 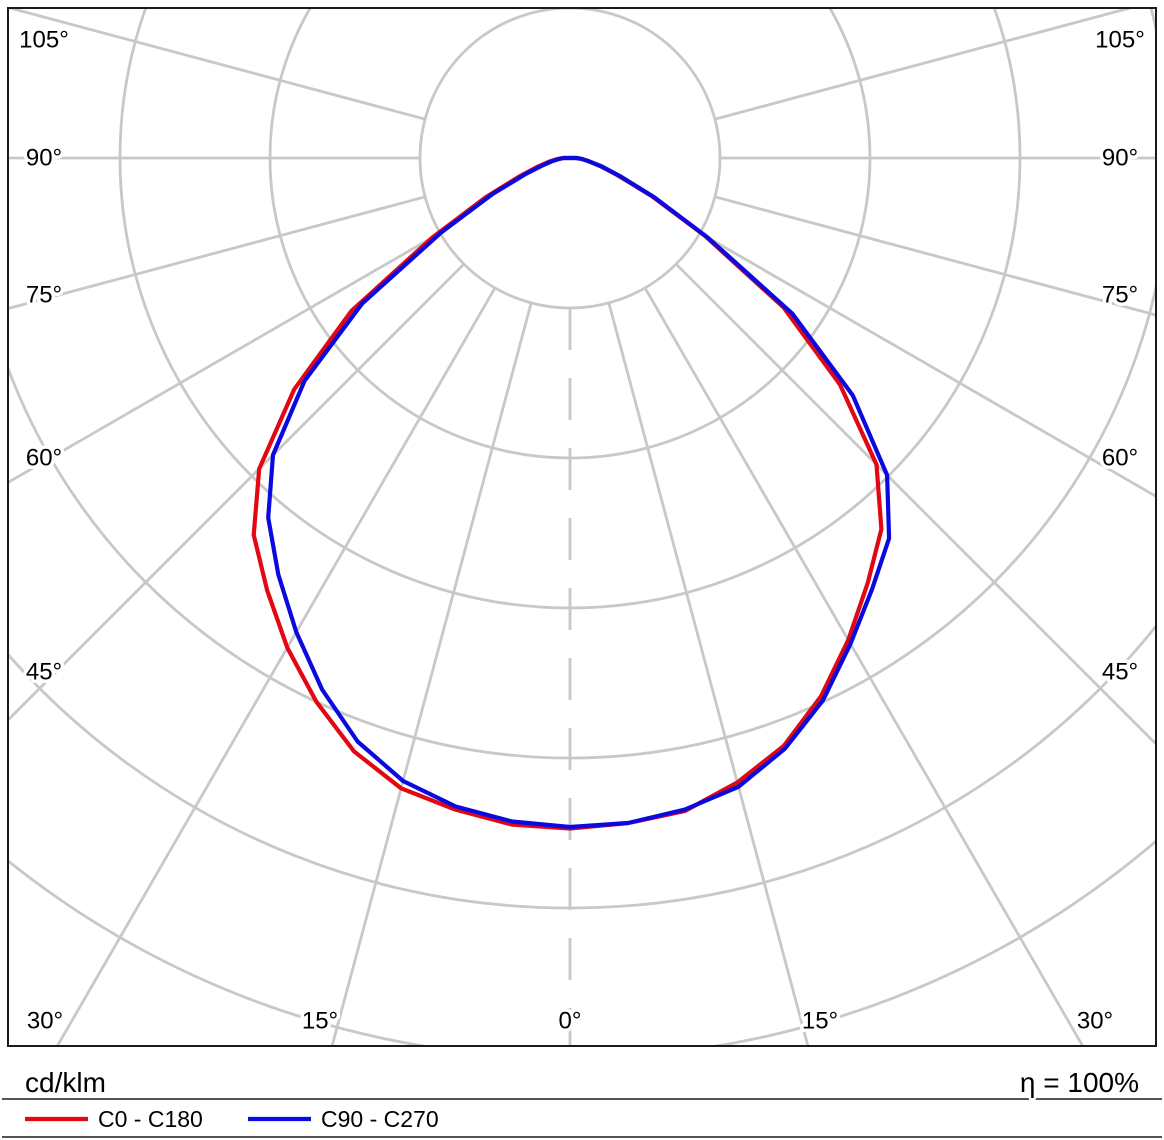 I want to click on angle-label-left: 45°, so click(x=44, y=672).